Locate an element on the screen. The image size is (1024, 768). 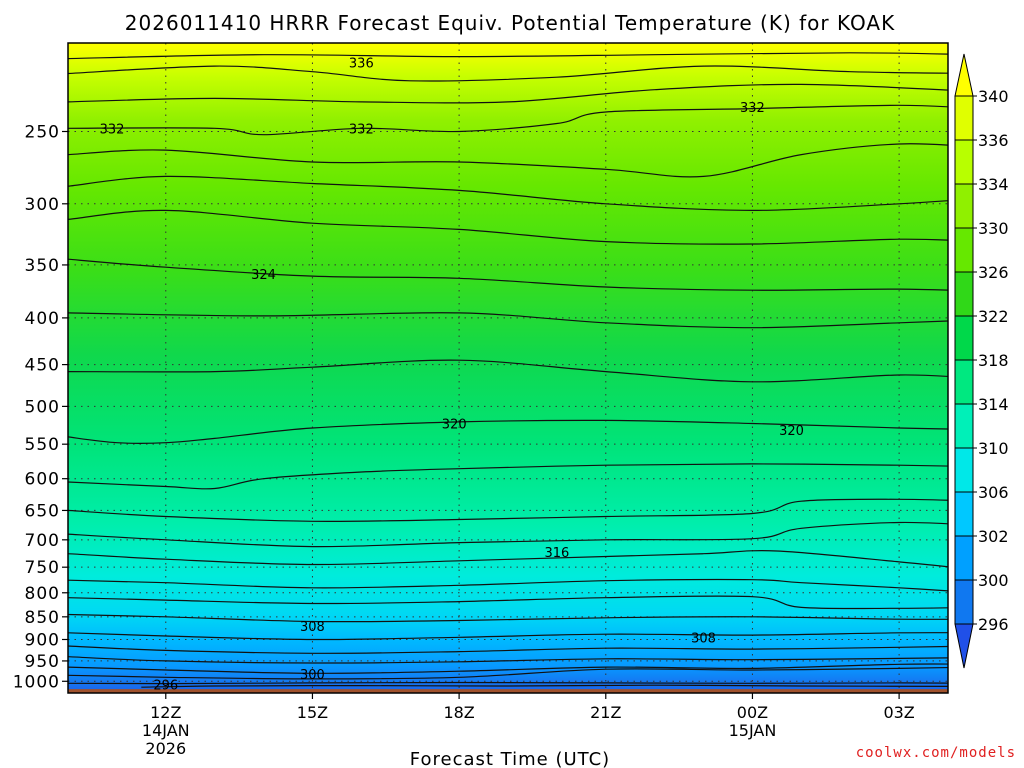
y-tick-label: 550 is located at coordinates (42, 445).